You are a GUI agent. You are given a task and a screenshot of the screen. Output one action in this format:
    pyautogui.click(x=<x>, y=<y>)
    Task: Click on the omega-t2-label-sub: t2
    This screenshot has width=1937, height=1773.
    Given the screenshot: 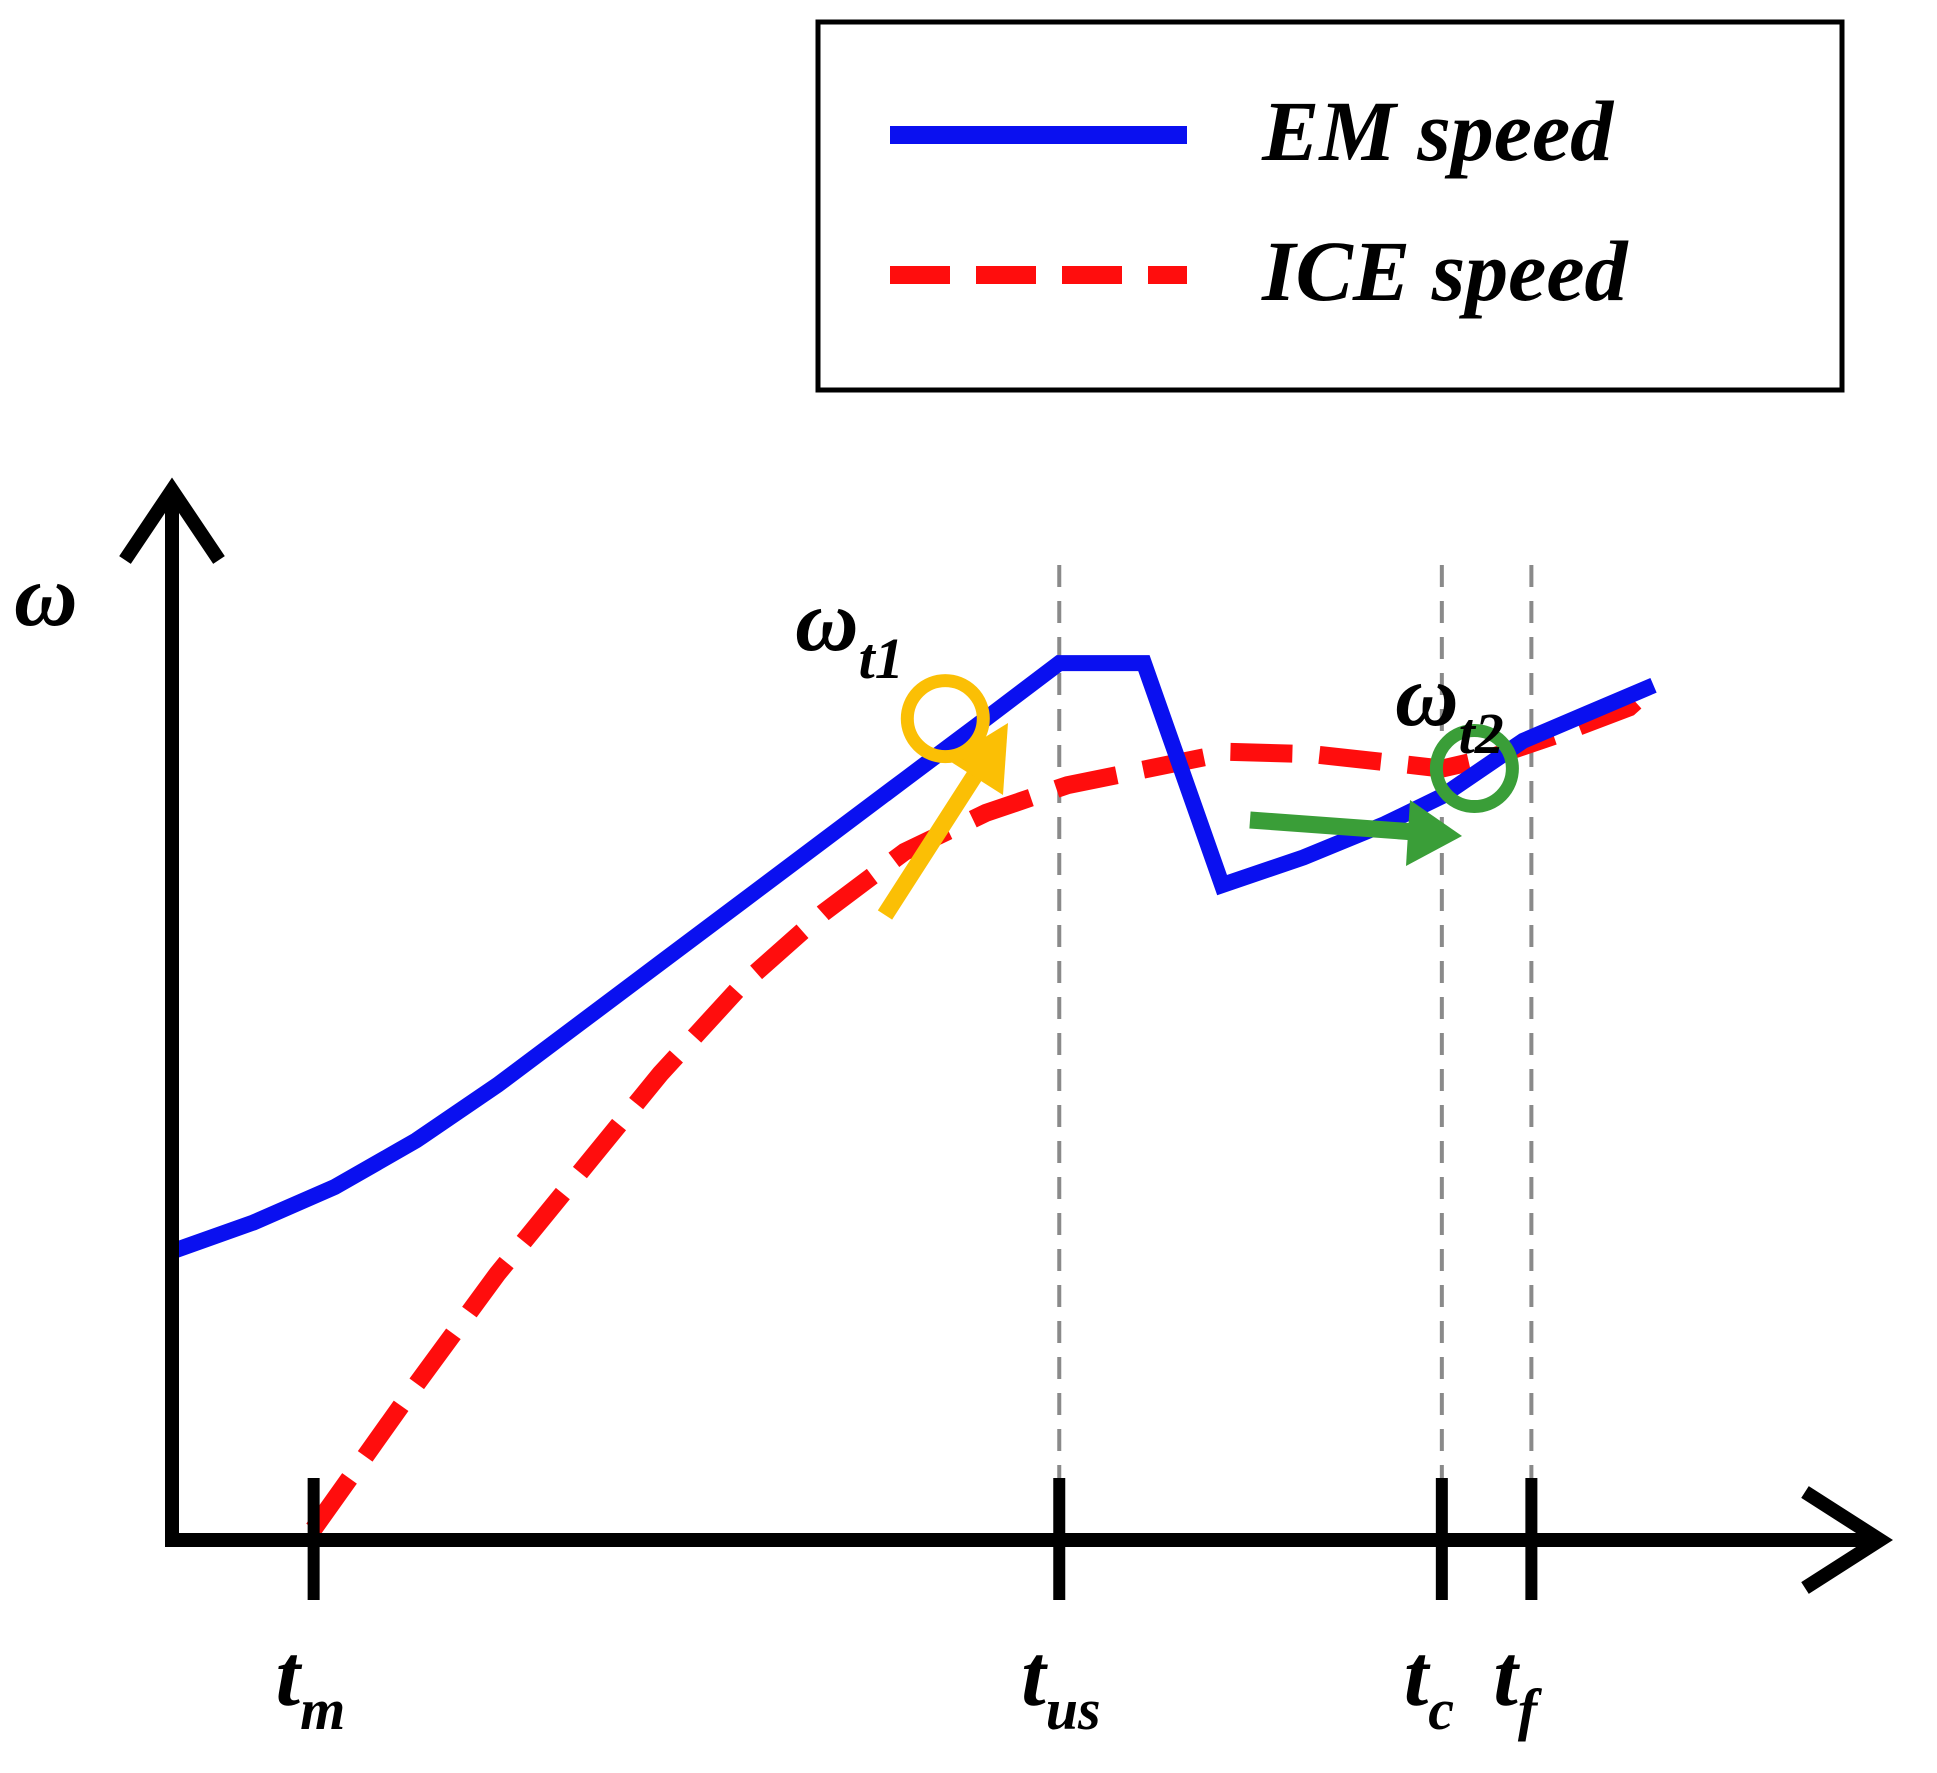 What is the action you would take?
    pyautogui.click(x=1481, y=733)
    